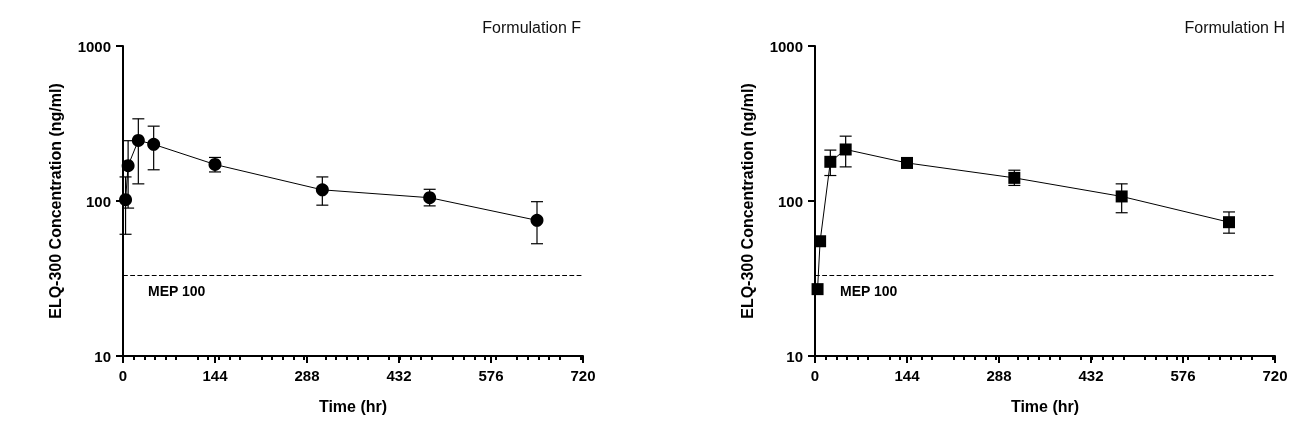 This screenshot has width=1296, height=437. Describe the element at coordinates (532, 27) in the screenshot. I see `chart-title: Formulation F` at that location.